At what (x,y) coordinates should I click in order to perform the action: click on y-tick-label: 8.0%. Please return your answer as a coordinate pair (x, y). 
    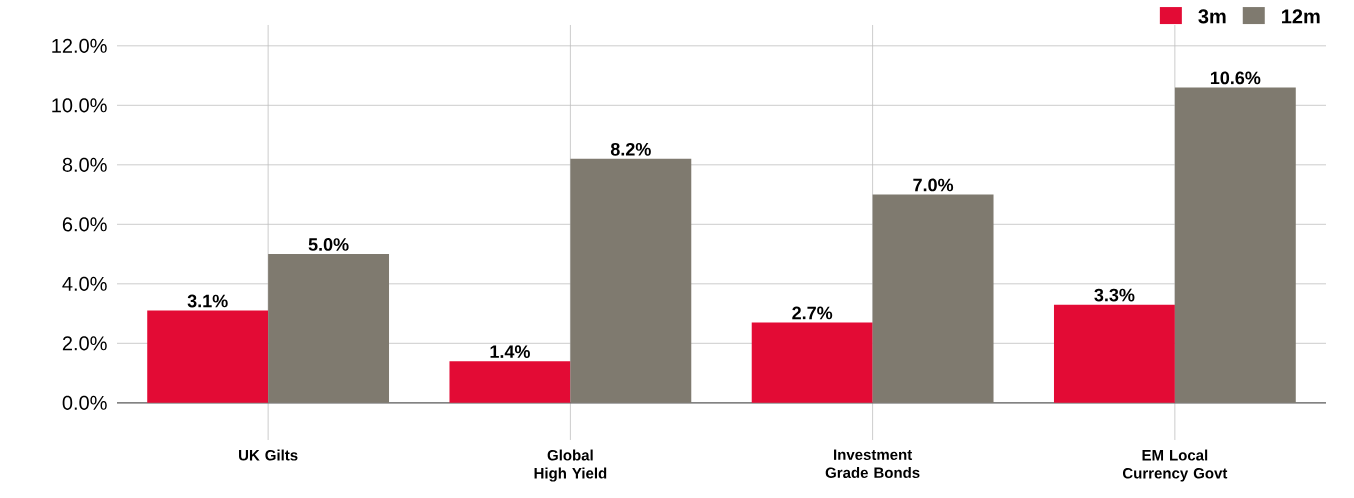
    Looking at the image, I should click on (84, 164).